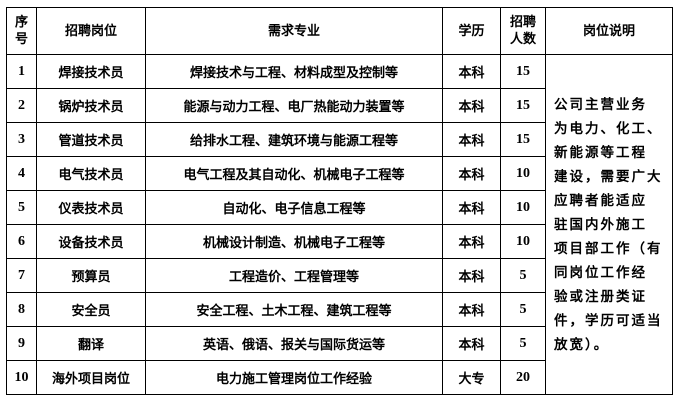  I want to click on position-cell: 电气技术员, so click(91, 173).